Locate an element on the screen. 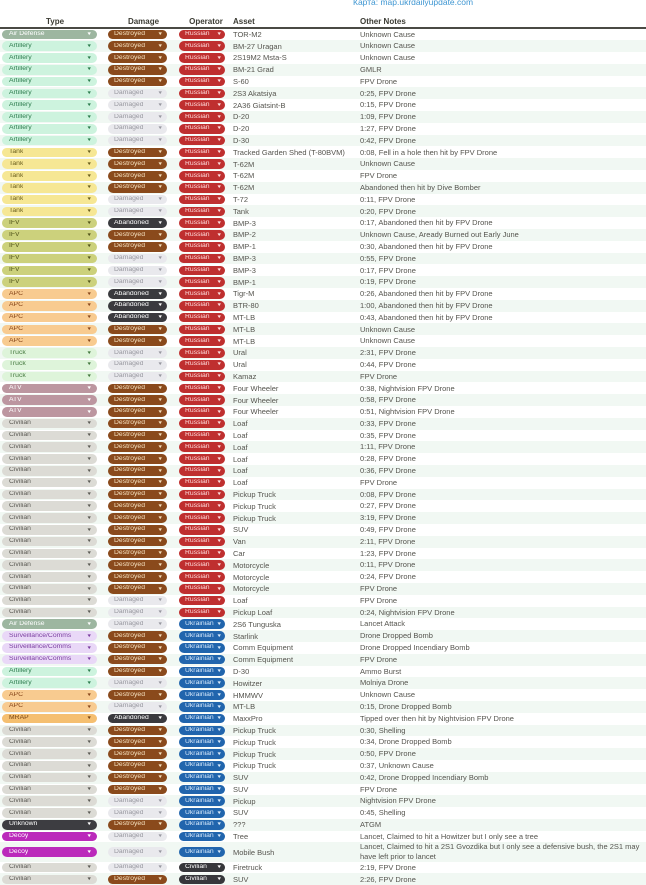  type-dropdown: MRAP ▼ is located at coordinates (49, 718).